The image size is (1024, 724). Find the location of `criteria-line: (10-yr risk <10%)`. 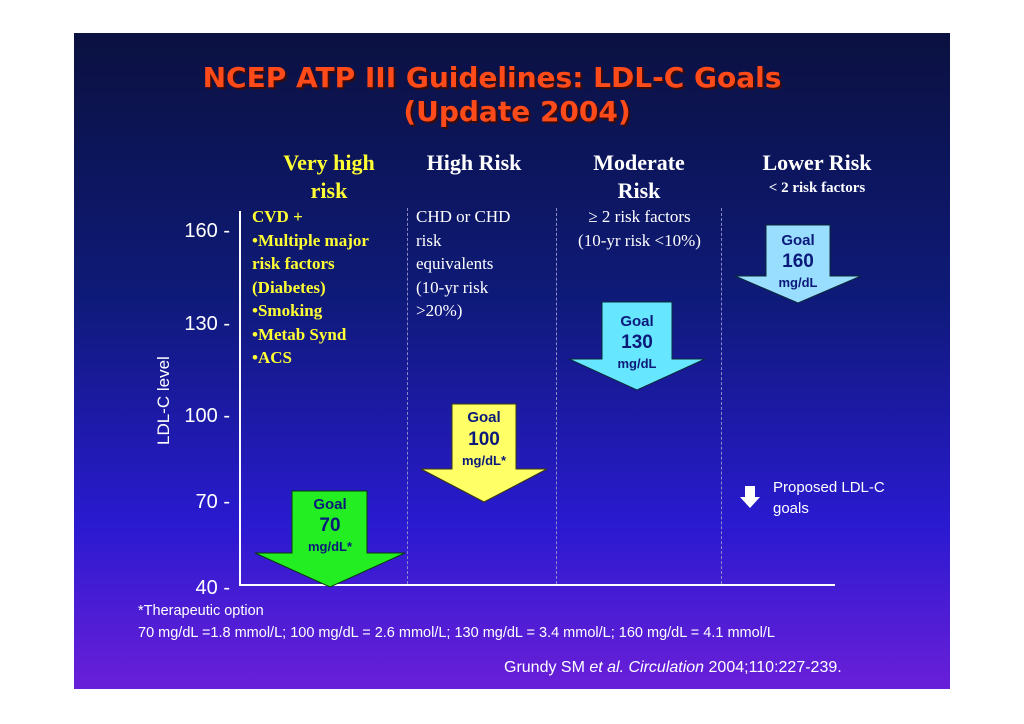

criteria-line: (10-yr risk <10%) is located at coordinates (639, 240).